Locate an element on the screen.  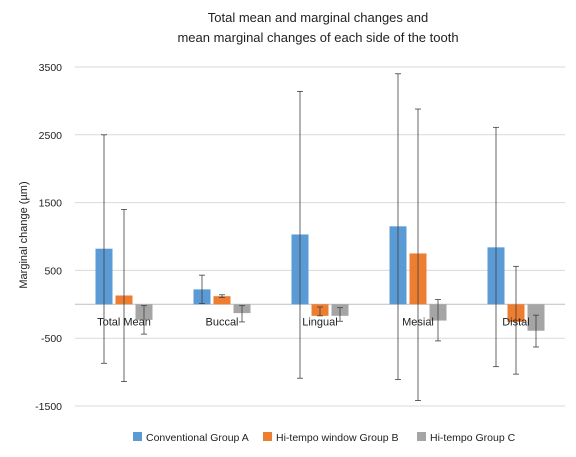
category-label-4: Distal is located at coordinates (516, 322).